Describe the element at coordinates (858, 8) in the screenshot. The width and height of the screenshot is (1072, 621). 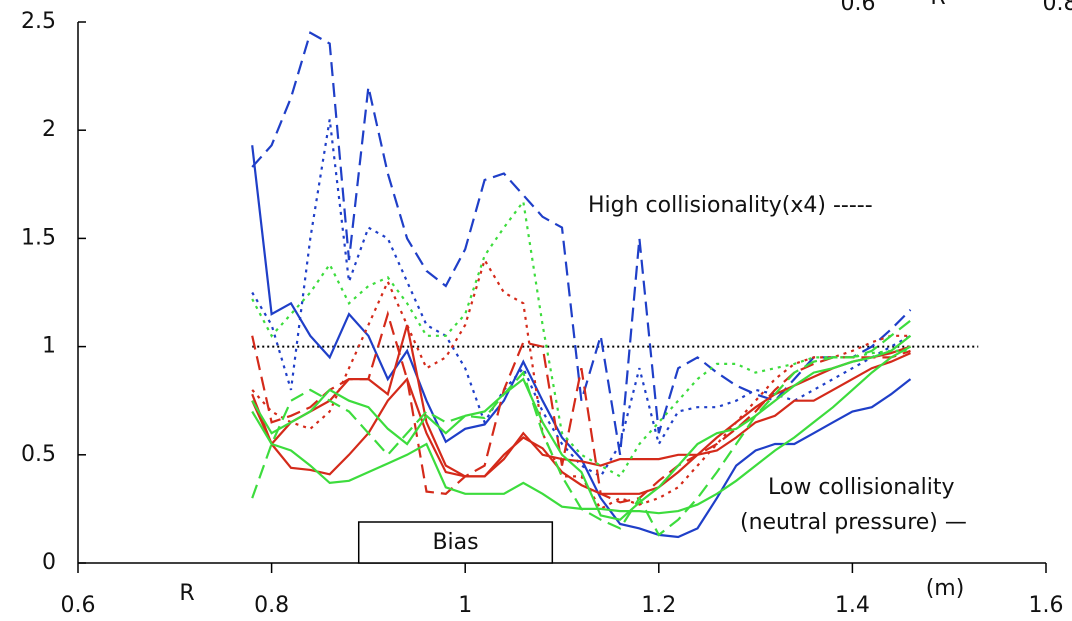
I see `inset-label: 0.6` at that location.